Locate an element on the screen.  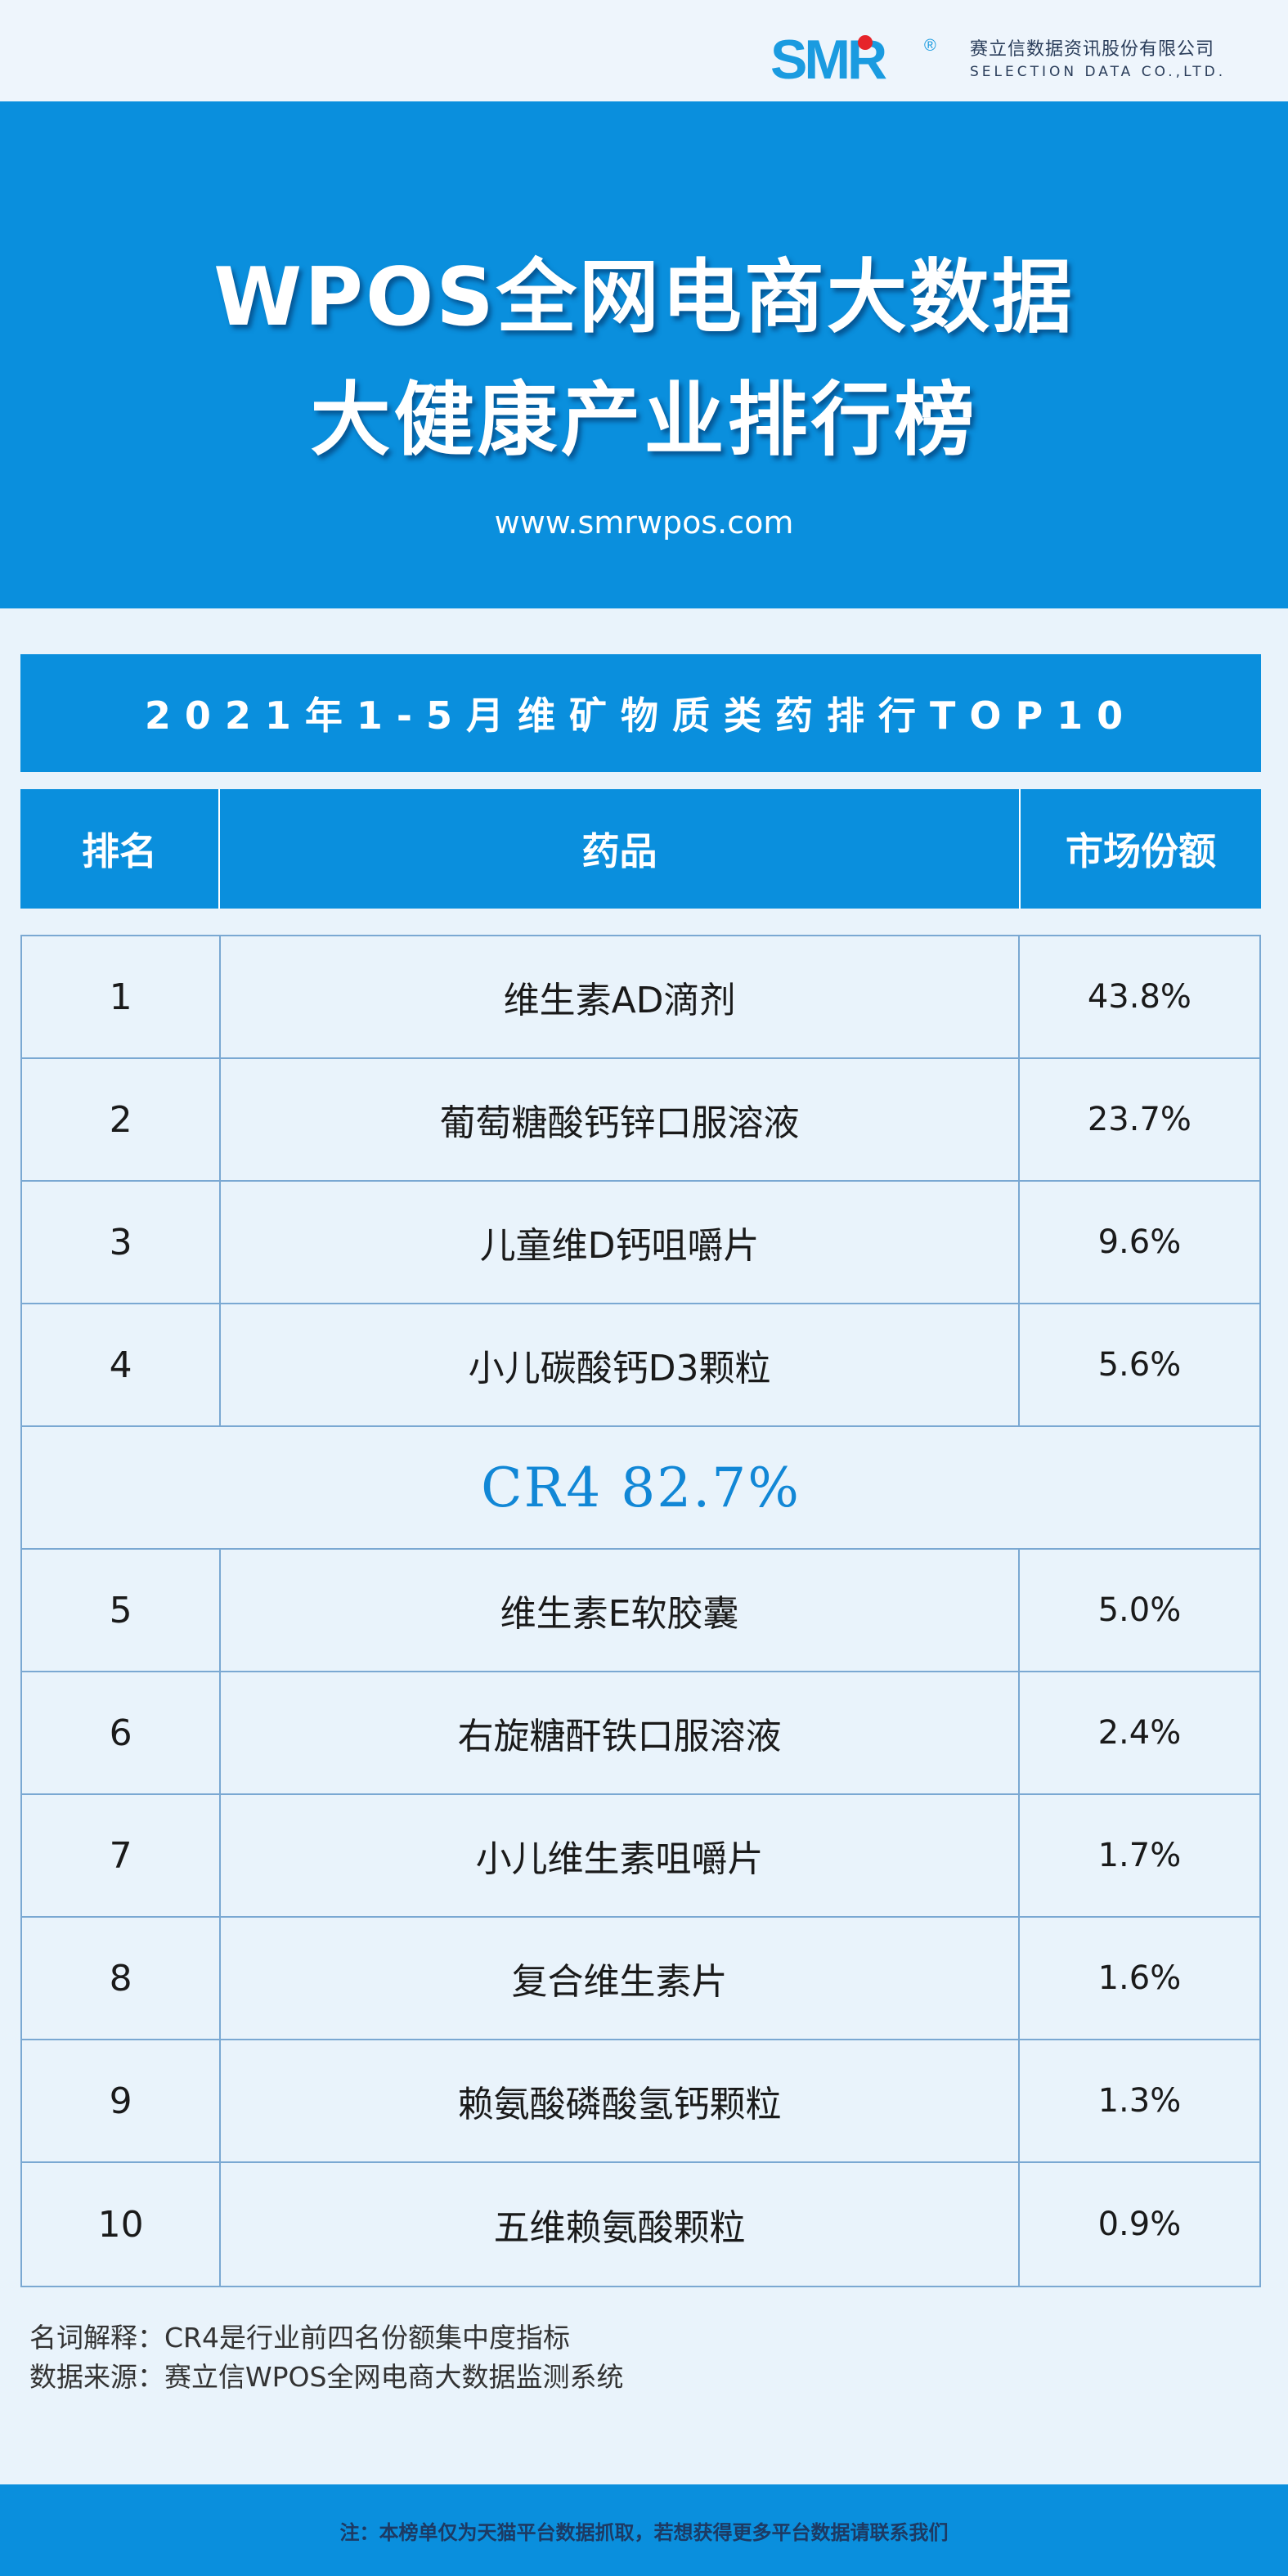
table-row: 9 赖氨酸磷酸氢钙颗粒 1.3% is located at coordinates (640, 2101).